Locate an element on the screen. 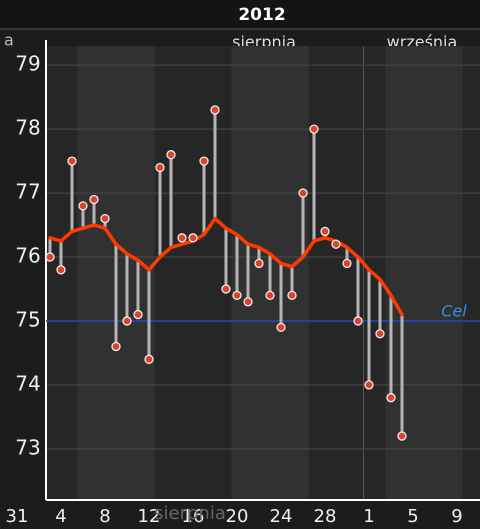 The image size is (480, 529). target-label: Cel is located at coordinates (454, 310).